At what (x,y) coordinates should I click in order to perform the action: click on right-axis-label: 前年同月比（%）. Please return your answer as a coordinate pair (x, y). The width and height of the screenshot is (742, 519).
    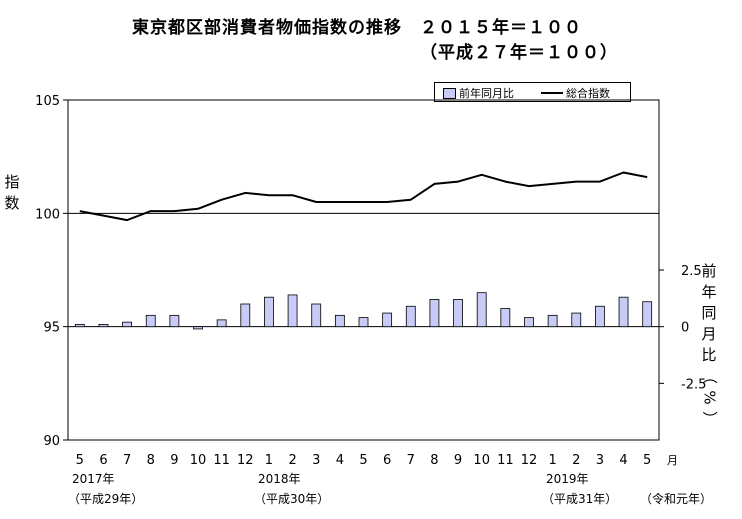
    Looking at the image, I should click on (709, 344).